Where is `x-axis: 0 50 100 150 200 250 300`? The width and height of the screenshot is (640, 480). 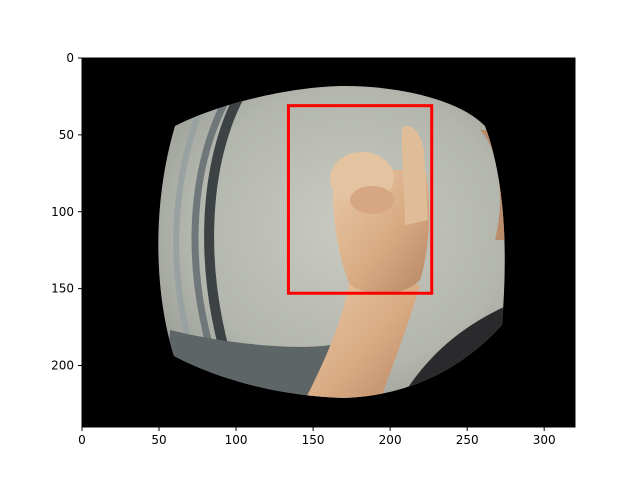
x-axis: 0 50 100 150 200 250 300 is located at coordinates (317, 437).